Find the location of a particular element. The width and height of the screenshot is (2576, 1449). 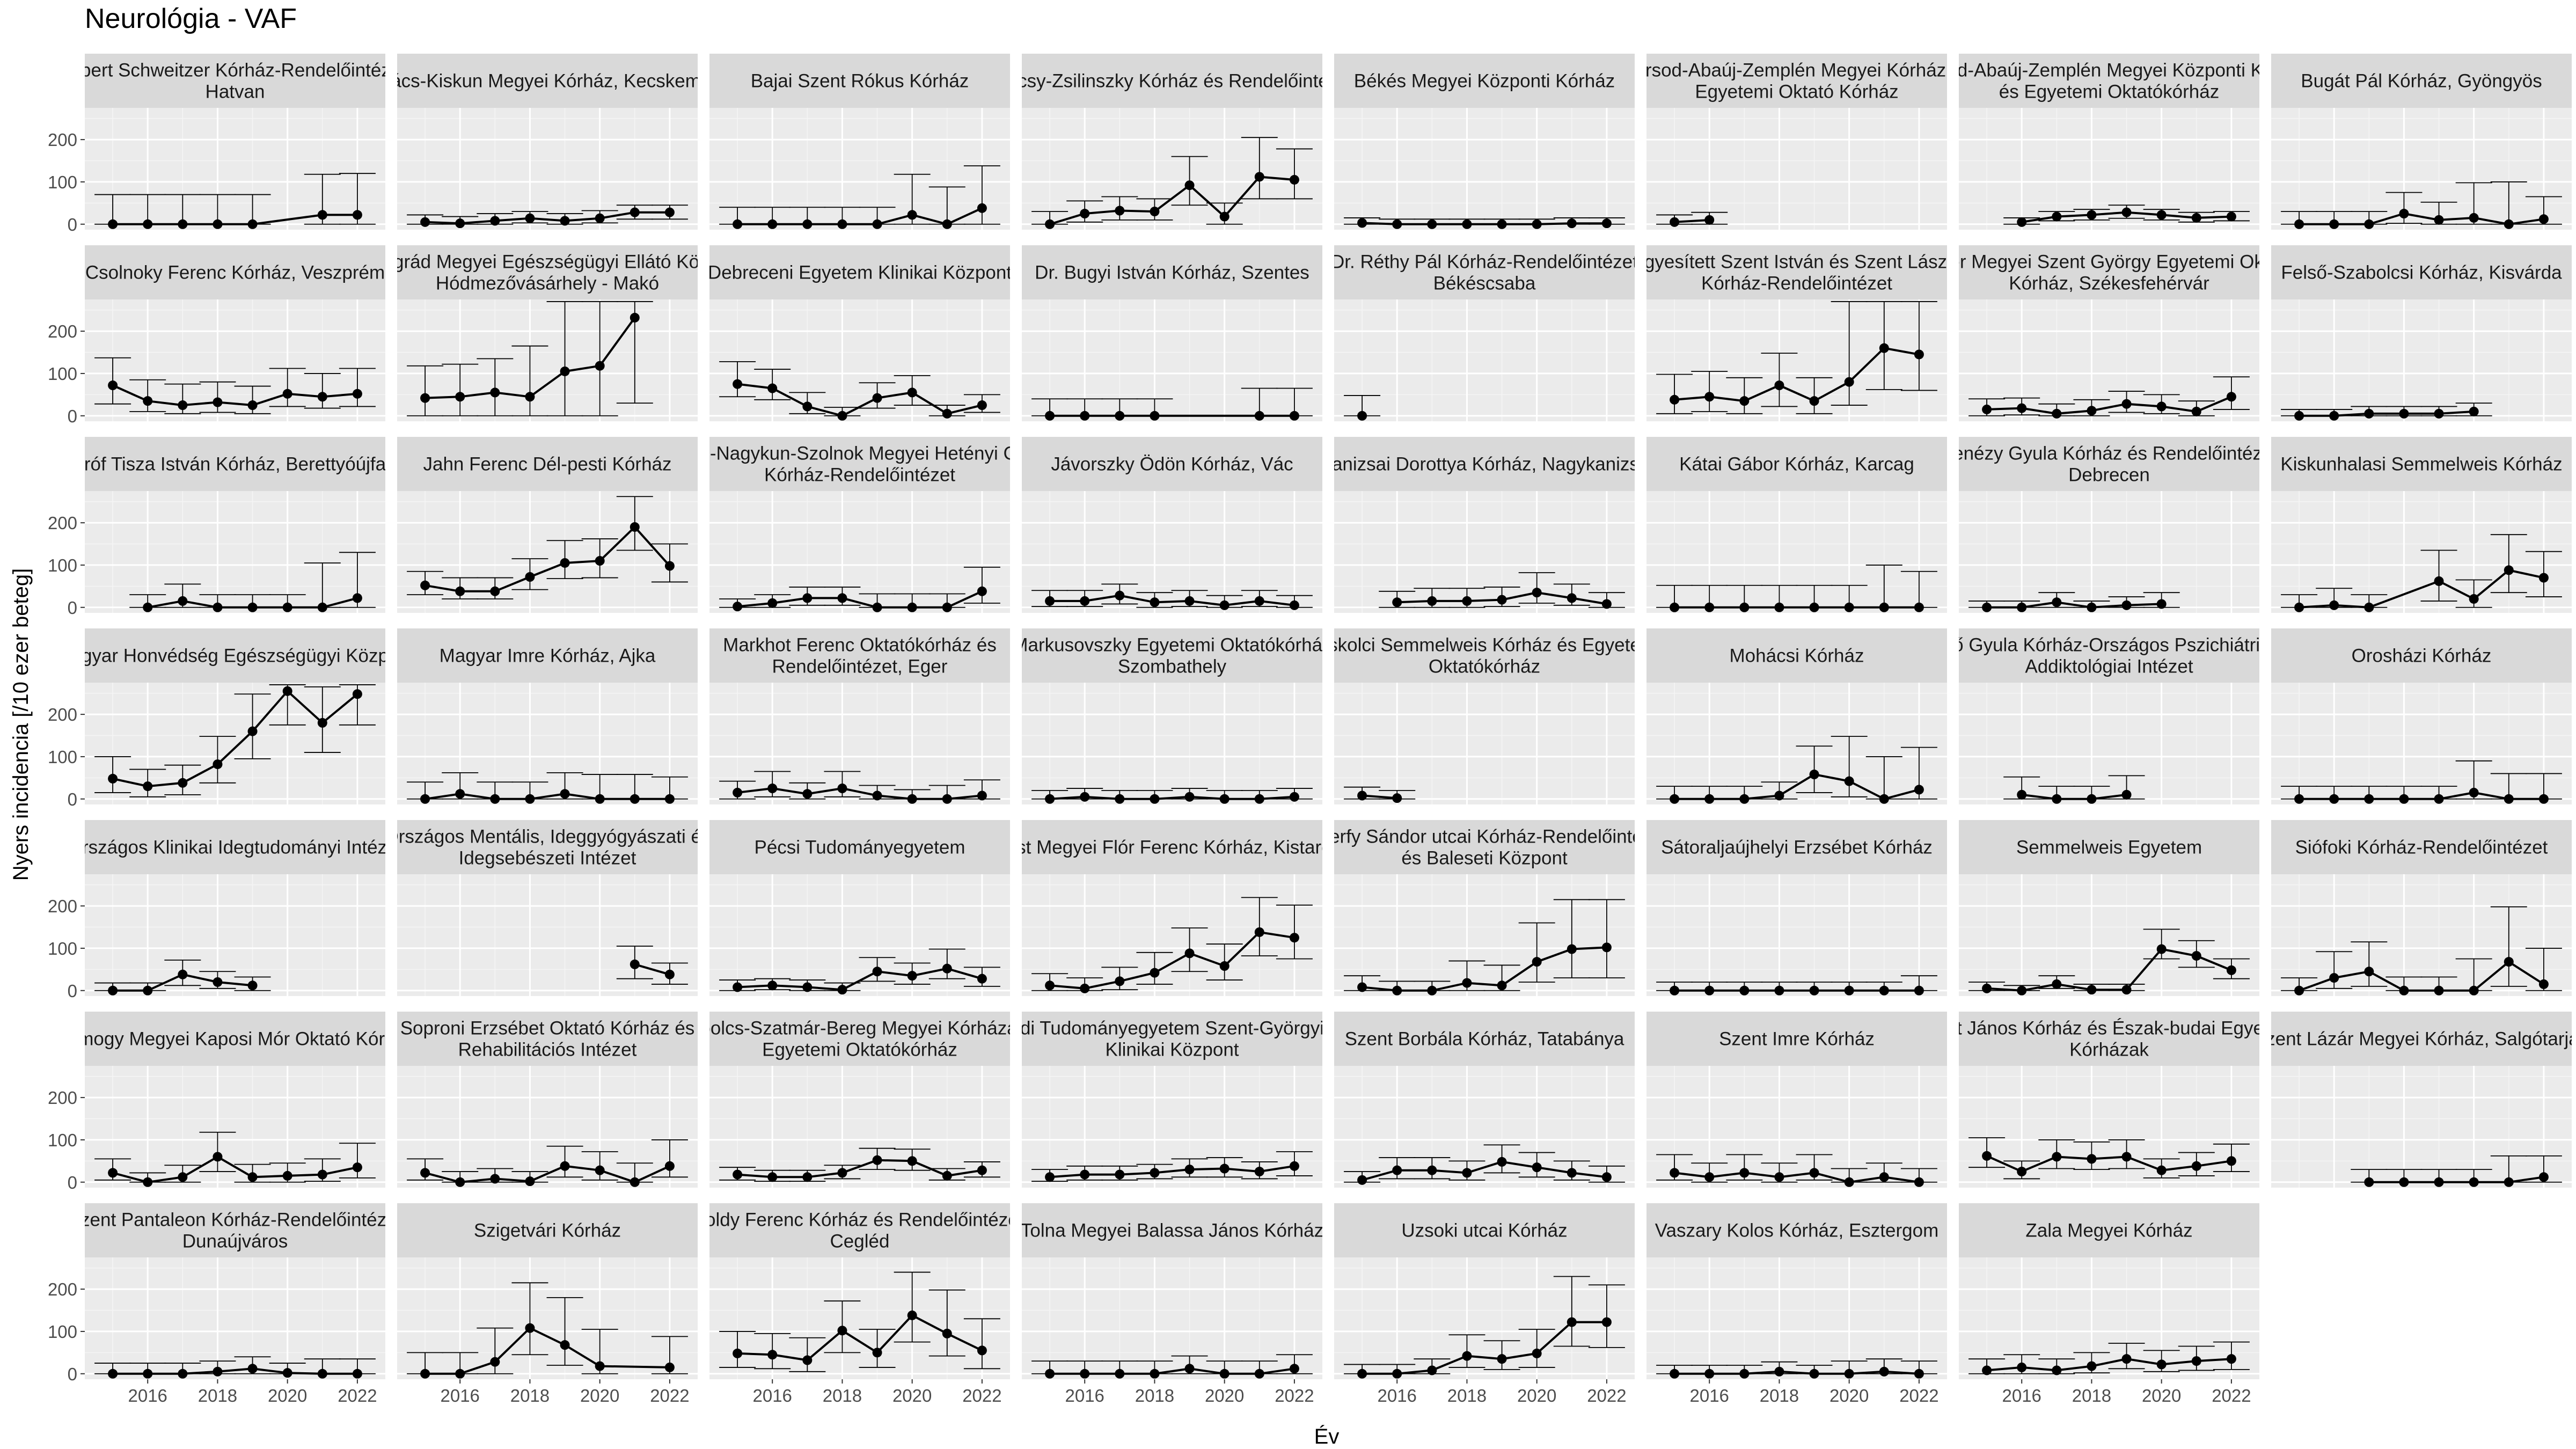

facet-strip-label: Tolna Megyei Balassa János Kórház is located at coordinates (1172, 1230).